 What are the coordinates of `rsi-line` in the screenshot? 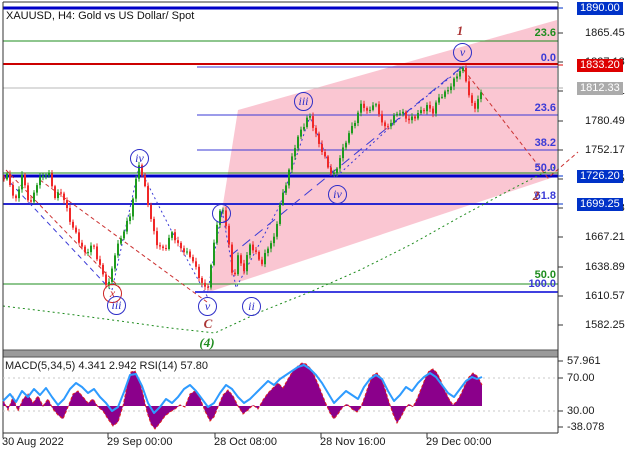 It's located at (242, 389).